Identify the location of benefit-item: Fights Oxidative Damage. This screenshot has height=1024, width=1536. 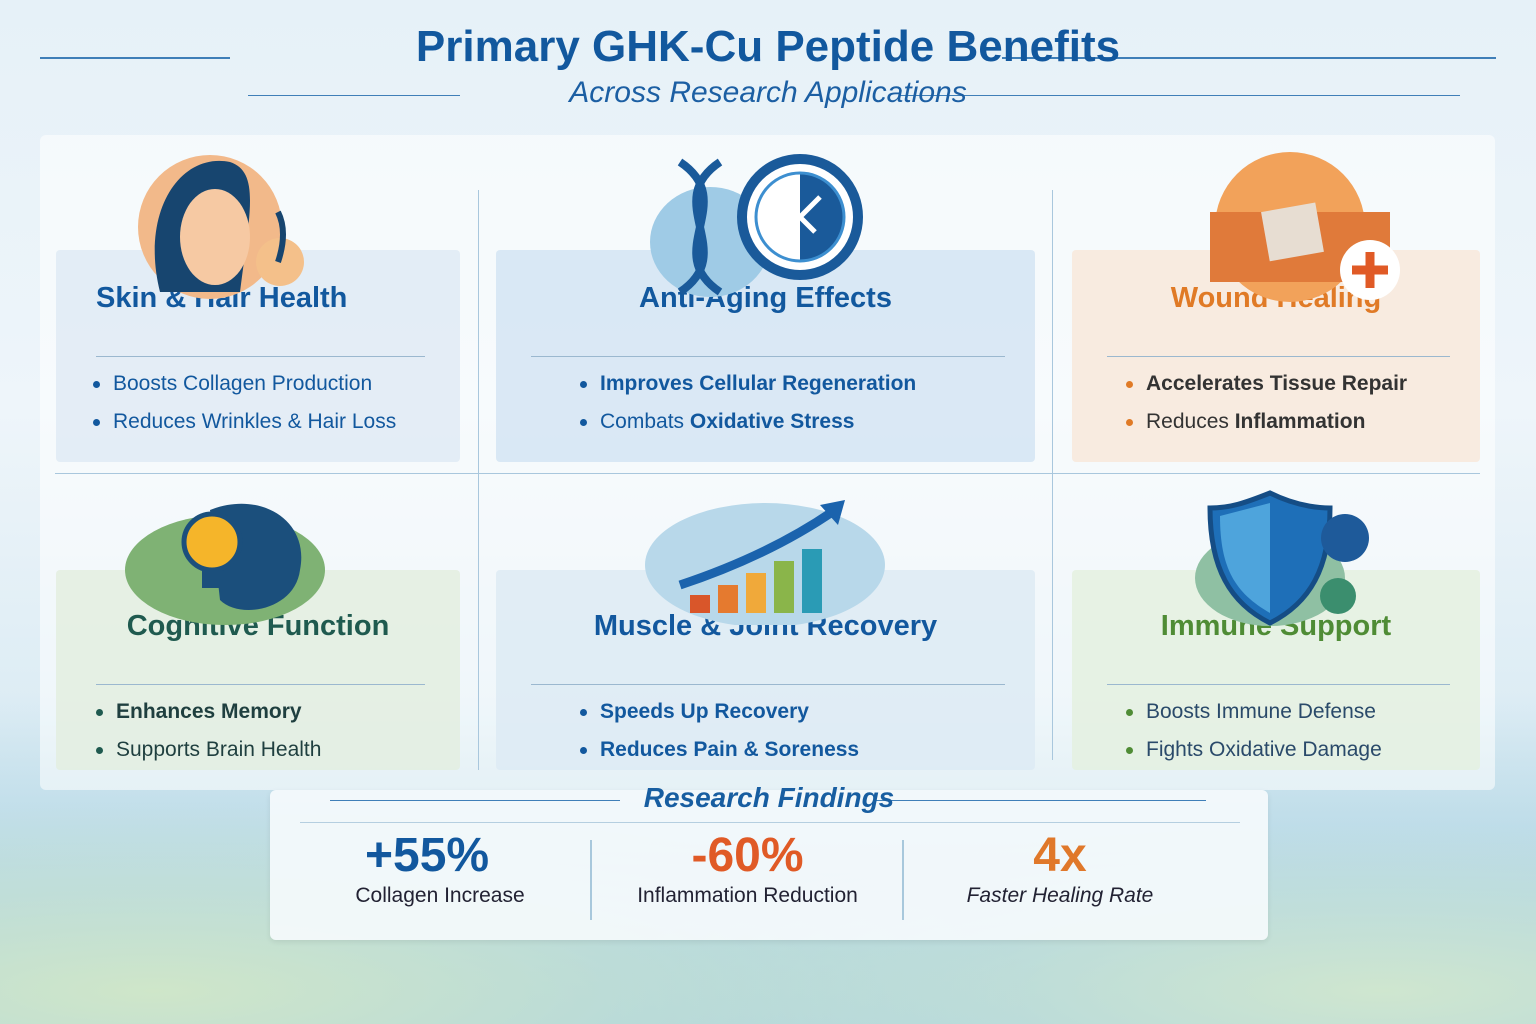
(1253, 750).